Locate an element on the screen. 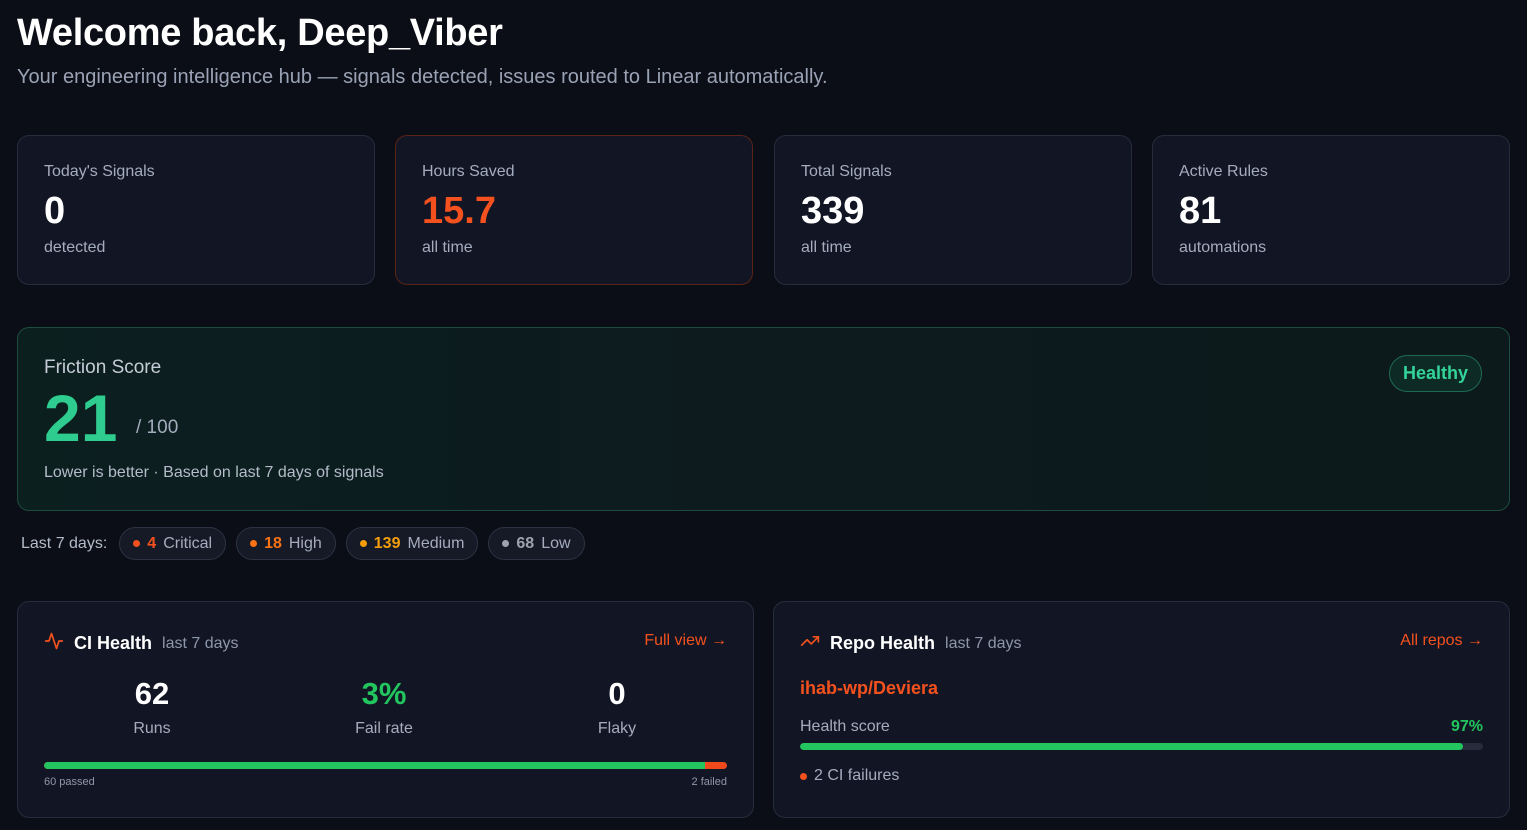 The width and height of the screenshot is (1527, 830). ci-stat-fail-rate: 3% Fail rate is located at coordinates (384, 707).